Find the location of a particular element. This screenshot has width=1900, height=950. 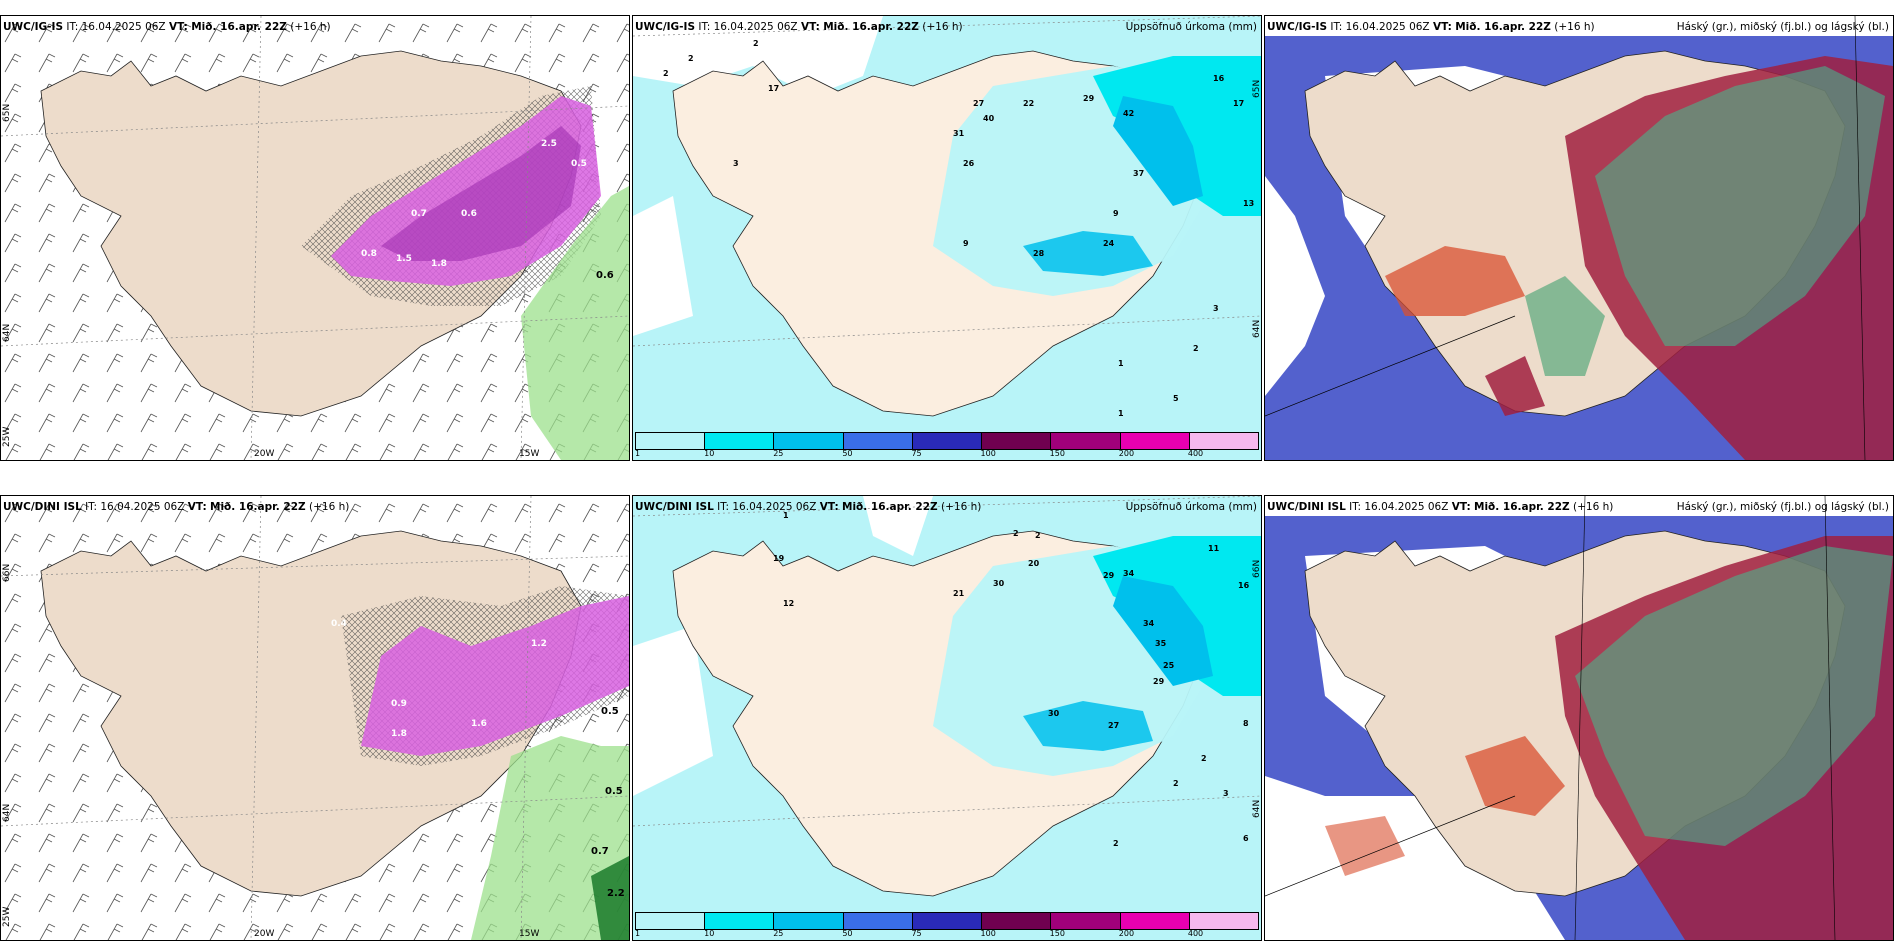

value-label: 42 is located at coordinates (1128, 113).